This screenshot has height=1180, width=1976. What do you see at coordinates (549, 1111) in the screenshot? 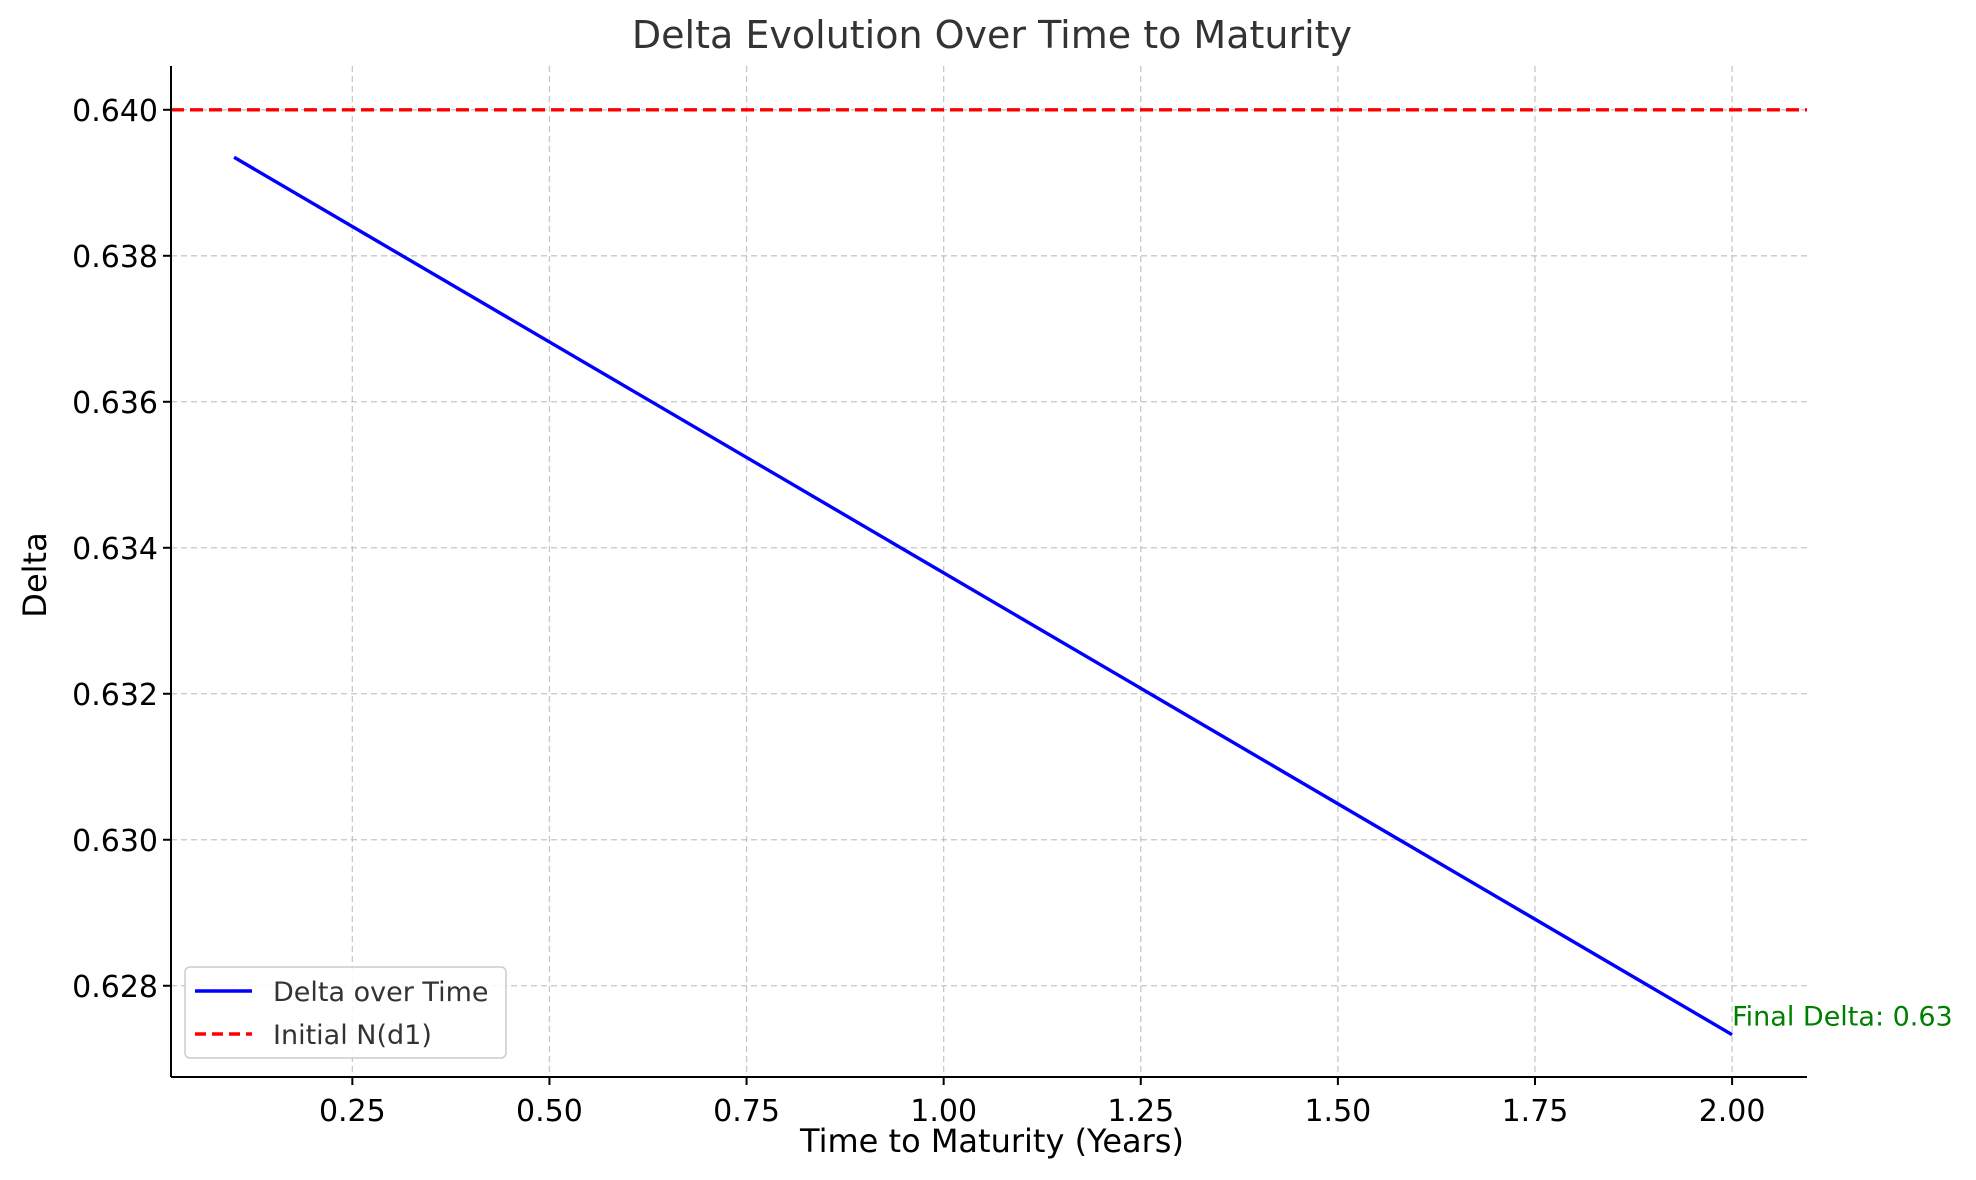
I see `x-tick-label: 0.50` at bounding box center [549, 1111].